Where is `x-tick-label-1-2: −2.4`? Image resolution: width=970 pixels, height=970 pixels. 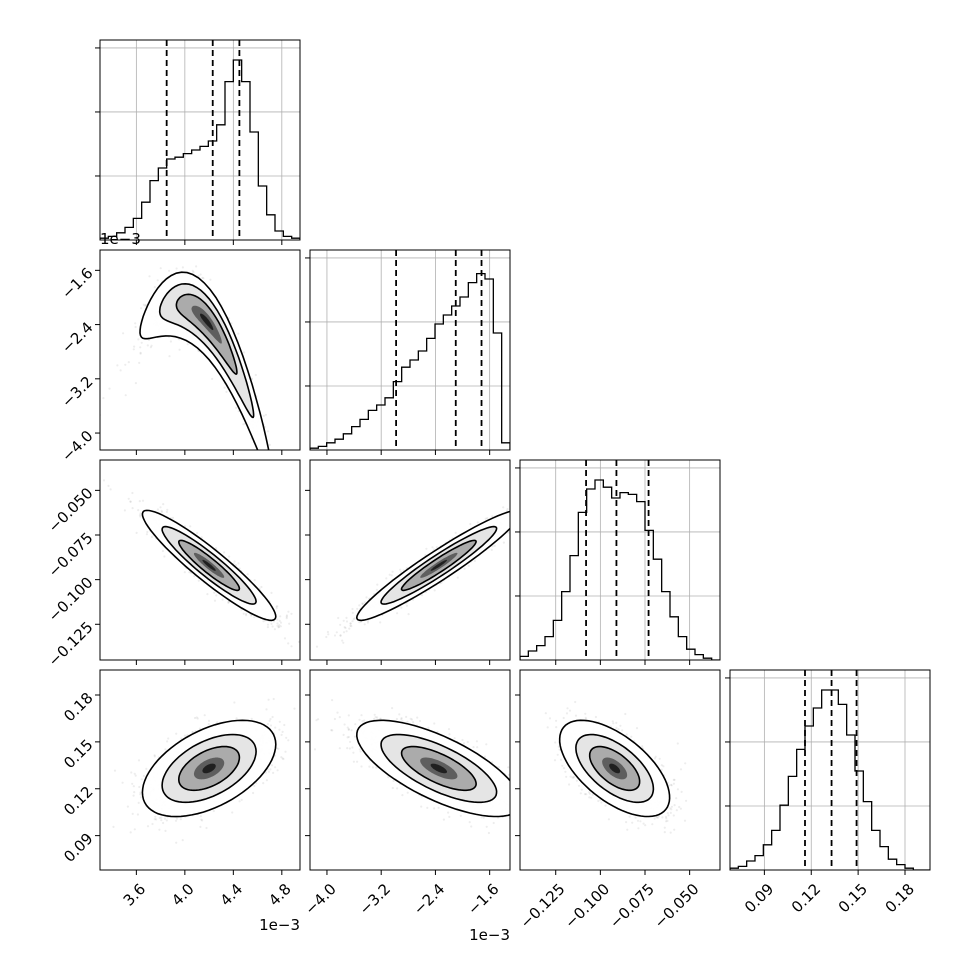
x-tick-label-1-2: −2.4 is located at coordinates (429, 899).